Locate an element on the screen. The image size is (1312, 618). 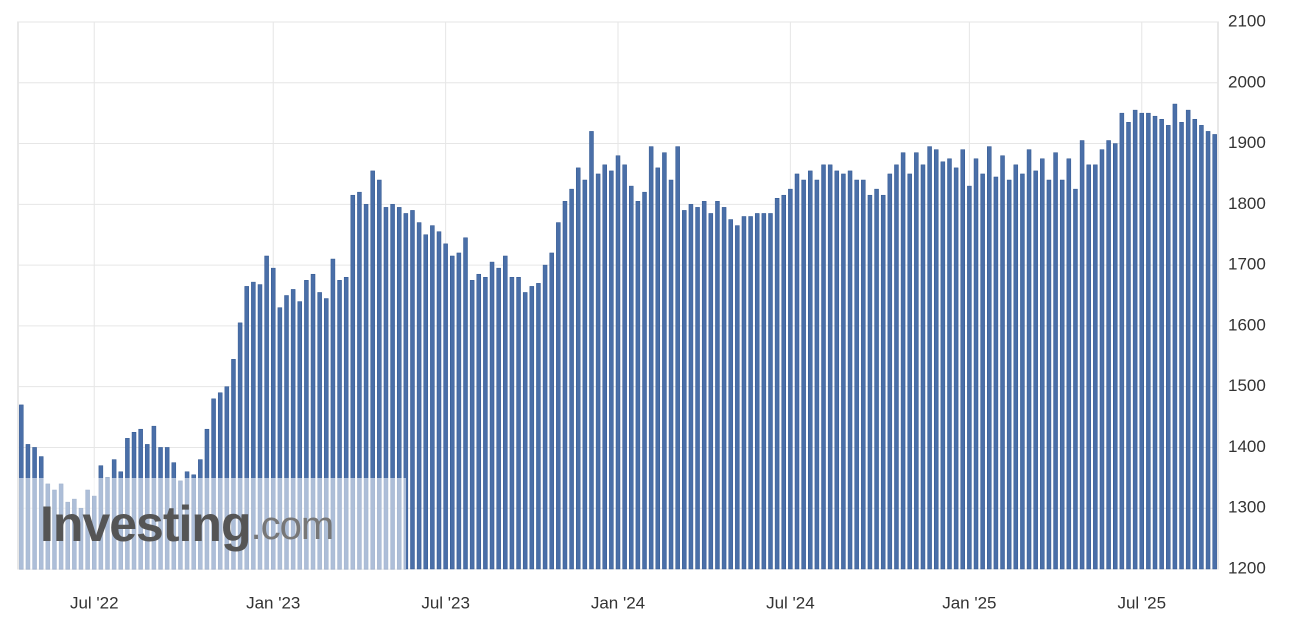
watermark-backdrop is located at coordinates (212, 523).